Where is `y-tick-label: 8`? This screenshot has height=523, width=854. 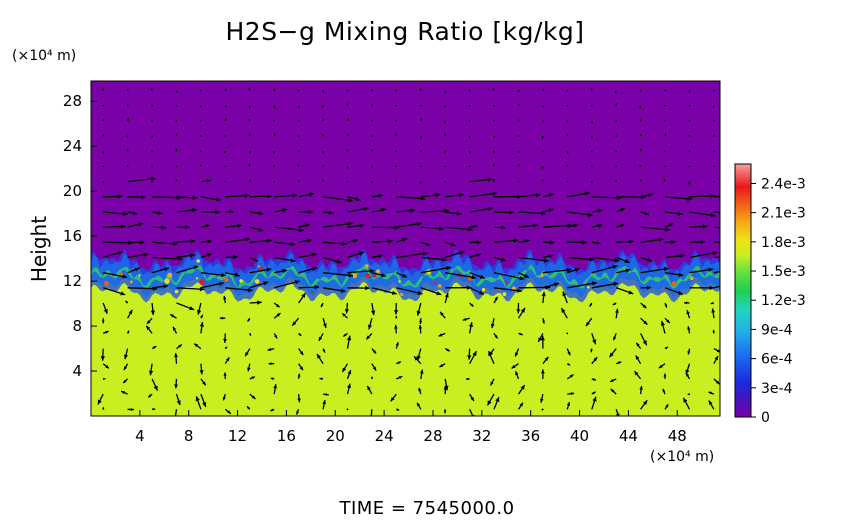
y-tick-label: 8 is located at coordinates (77, 326).